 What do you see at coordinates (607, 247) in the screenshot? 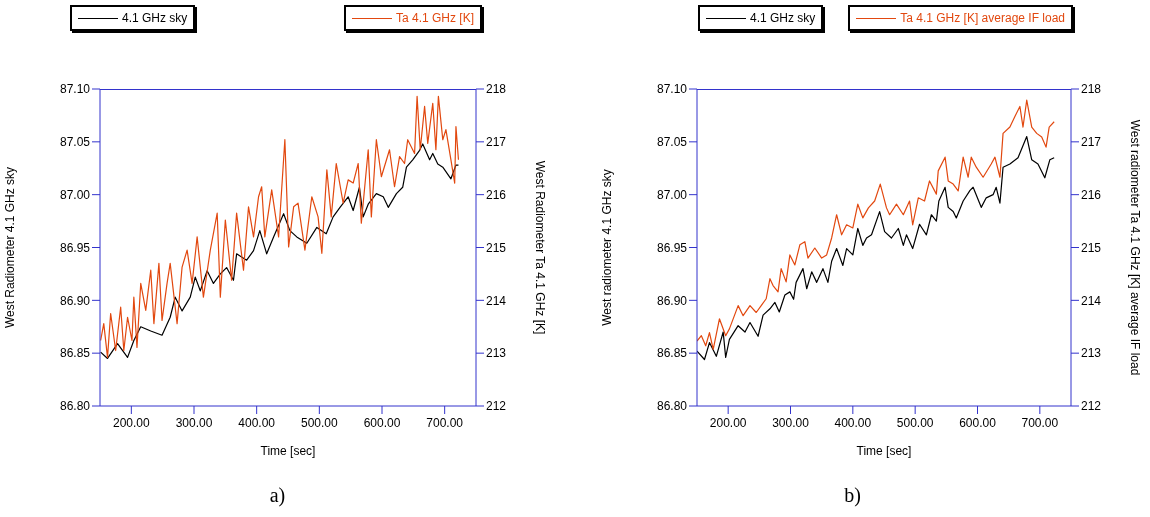
I see `y-axis-title: West radiometer 4.1 GHz sky` at bounding box center [607, 247].